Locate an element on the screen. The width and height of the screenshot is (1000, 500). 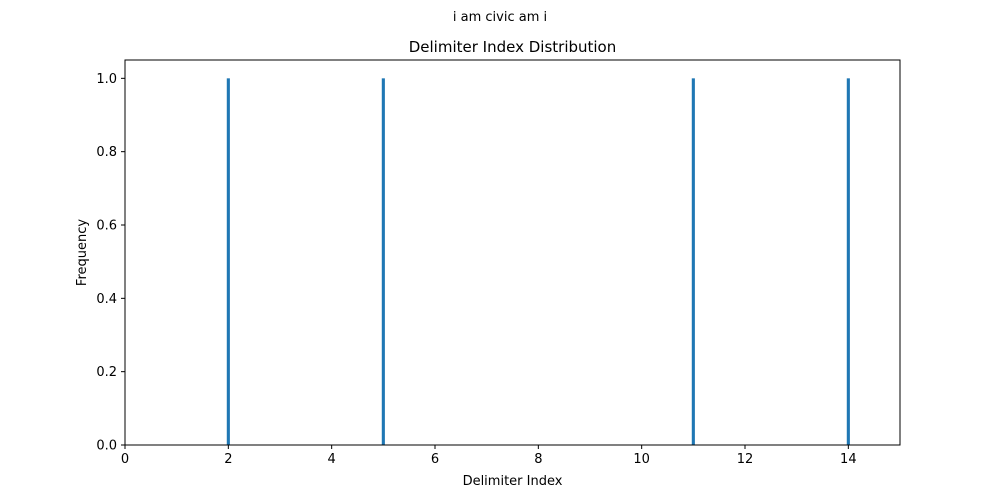
x-tick-label: 4 is located at coordinates (332, 459).